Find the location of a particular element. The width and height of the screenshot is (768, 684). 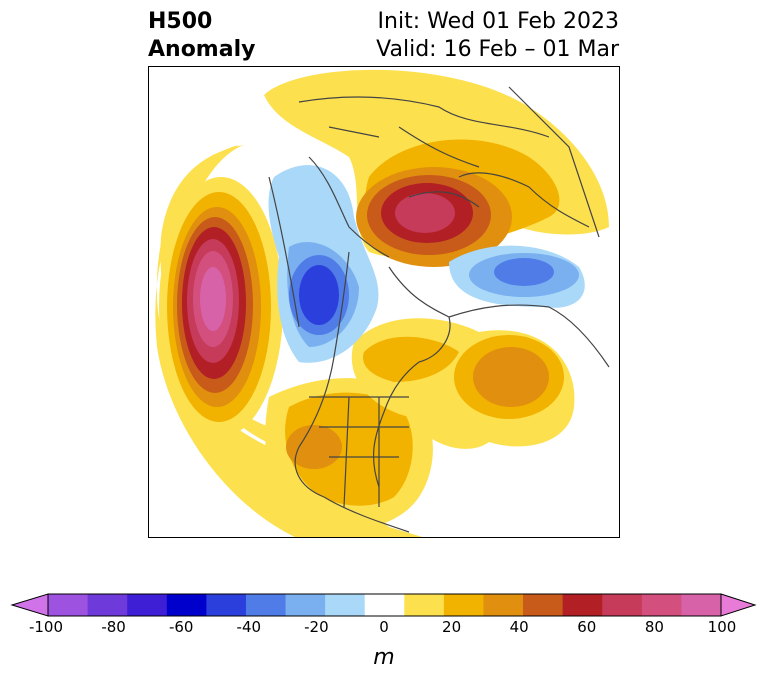

valid-label: Valid: 16 Feb – 01 Mar is located at coordinates (497, 49).